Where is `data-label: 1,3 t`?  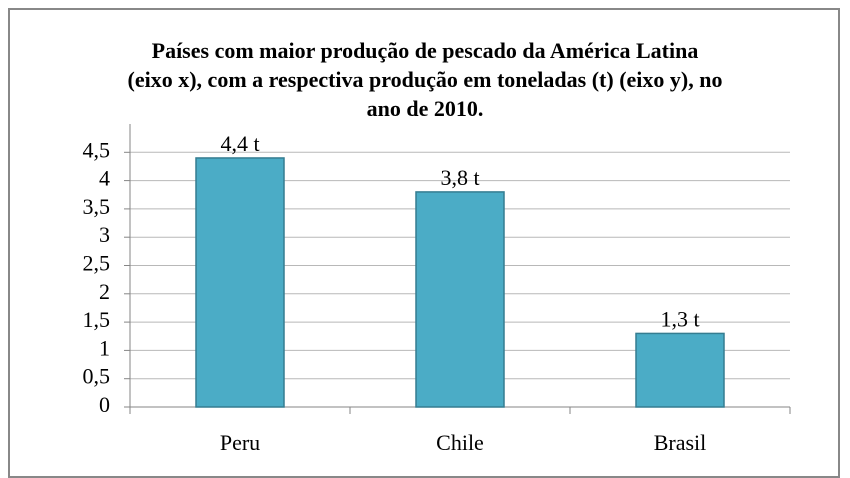 data-label: 1,3 t is located at coordinates (679, 318).